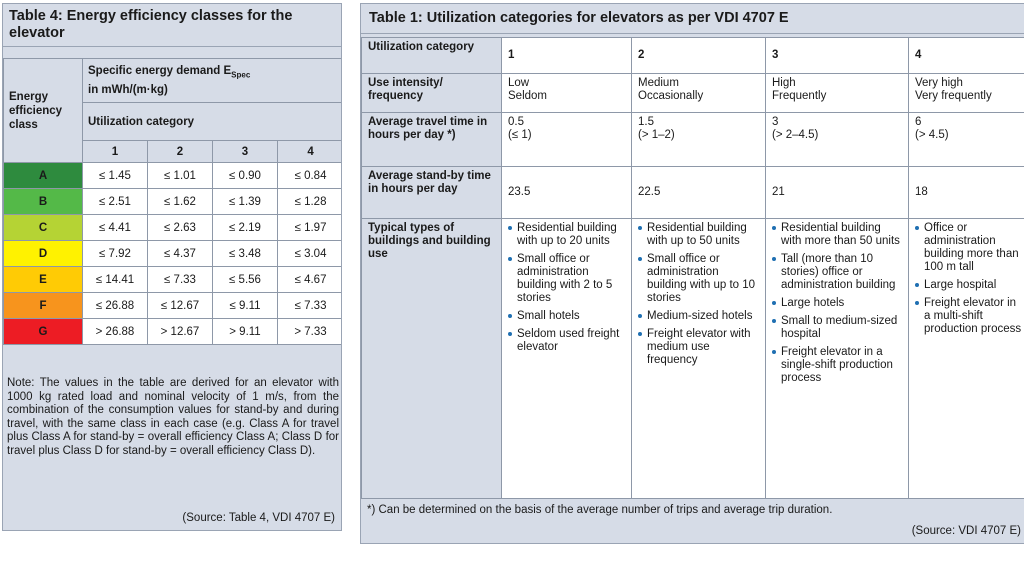 The height and width of the screenshot is (564, 1024). Describe the element at coordinates (115, 305) in the screenshot. I see `energy-value-cell: ≤ 26.88` at that location.